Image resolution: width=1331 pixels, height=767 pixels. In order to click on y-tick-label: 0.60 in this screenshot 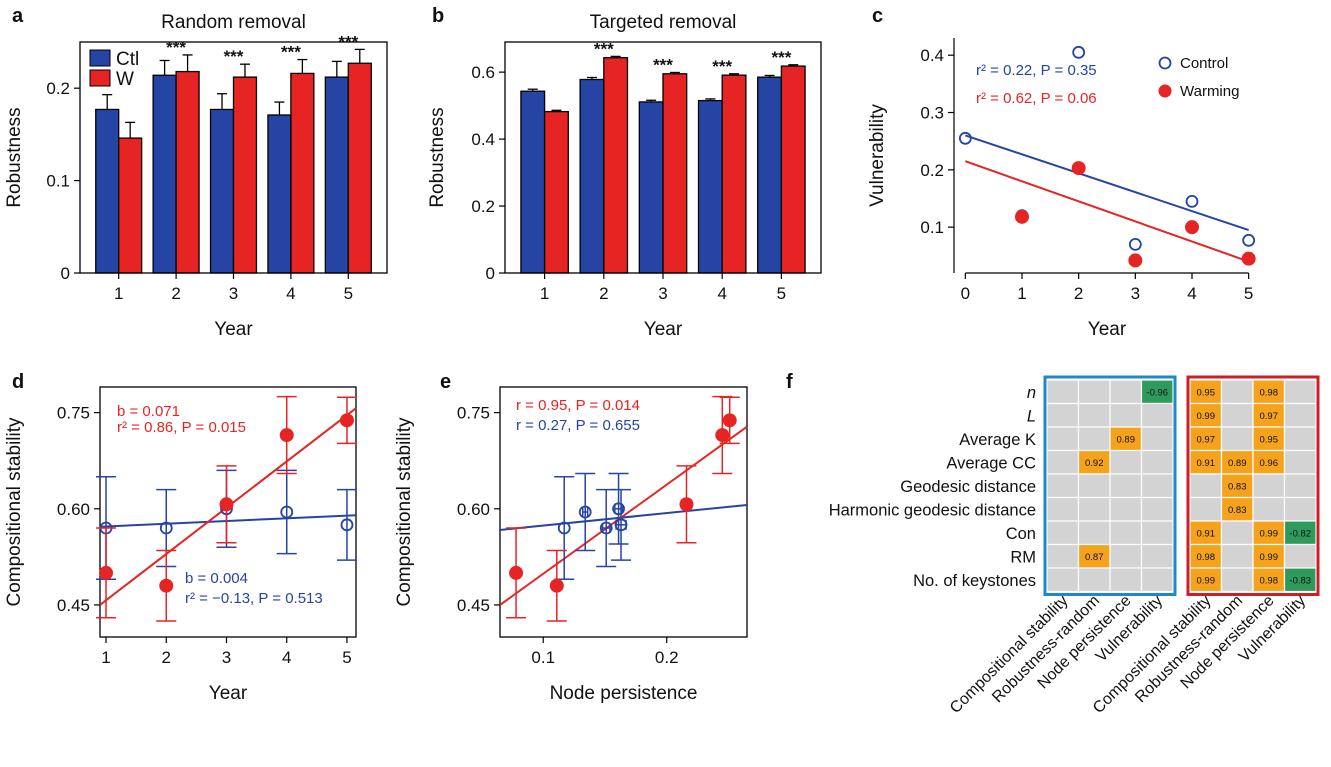, I will do `click(473, 509)`.